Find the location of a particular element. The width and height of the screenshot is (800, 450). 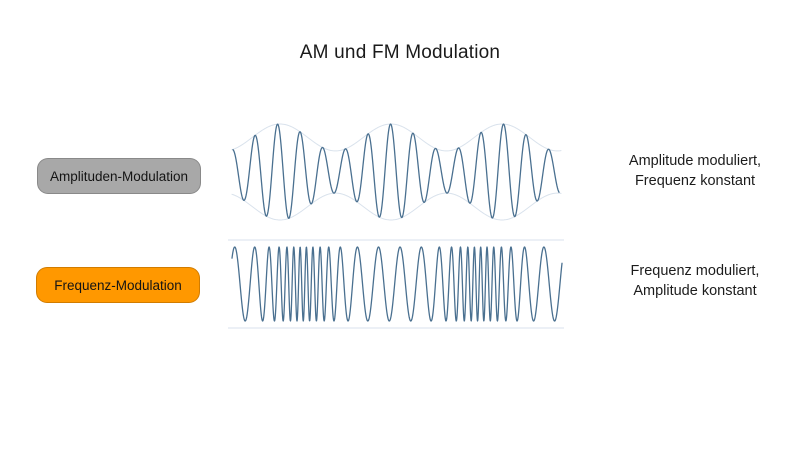

frequency-modulation-button: Frequenz-Modulation is located at coordinates (118, 285).